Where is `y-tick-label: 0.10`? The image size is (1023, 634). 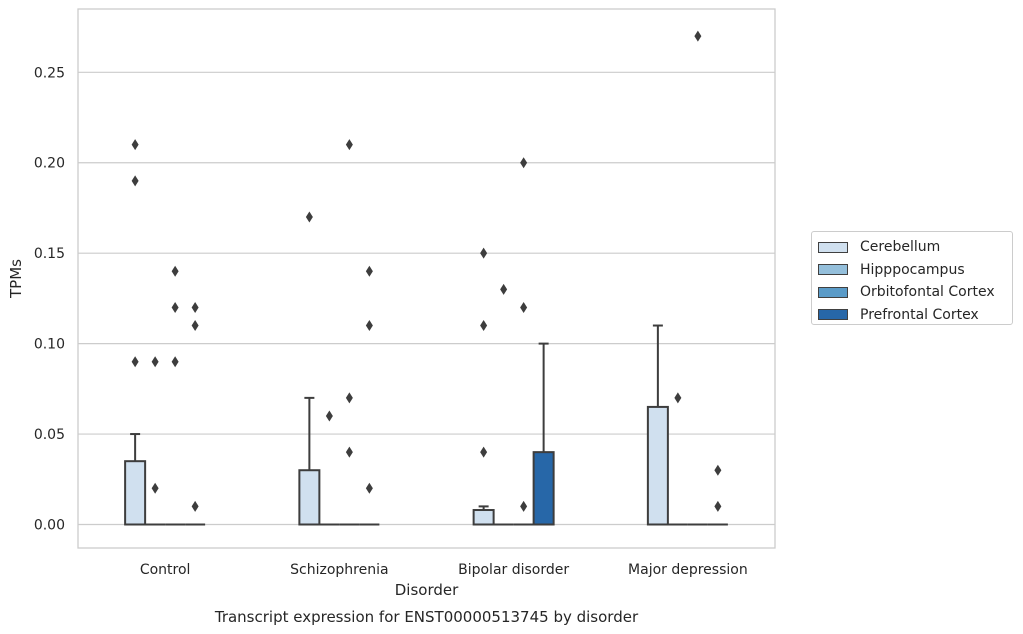
y-tick-label: 0.10 is located at coordinates (49, 345).